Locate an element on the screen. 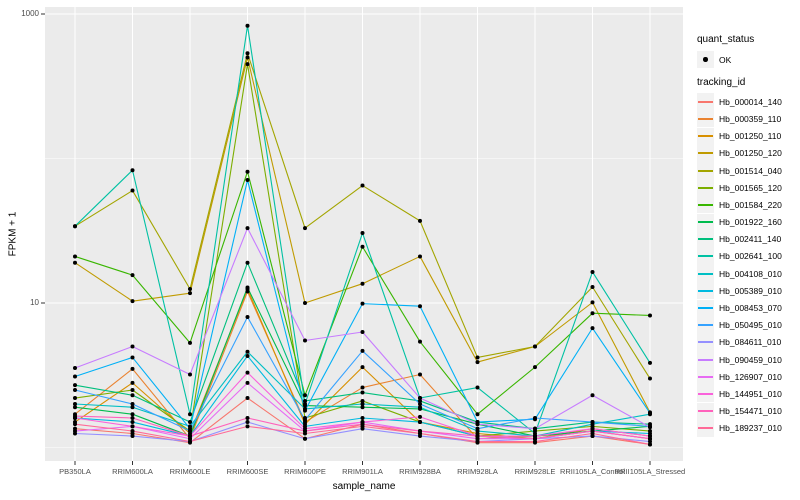 This screenshot has width=800, height=500. legend-quant-status-items: OK is located at coordinates (748, 60).